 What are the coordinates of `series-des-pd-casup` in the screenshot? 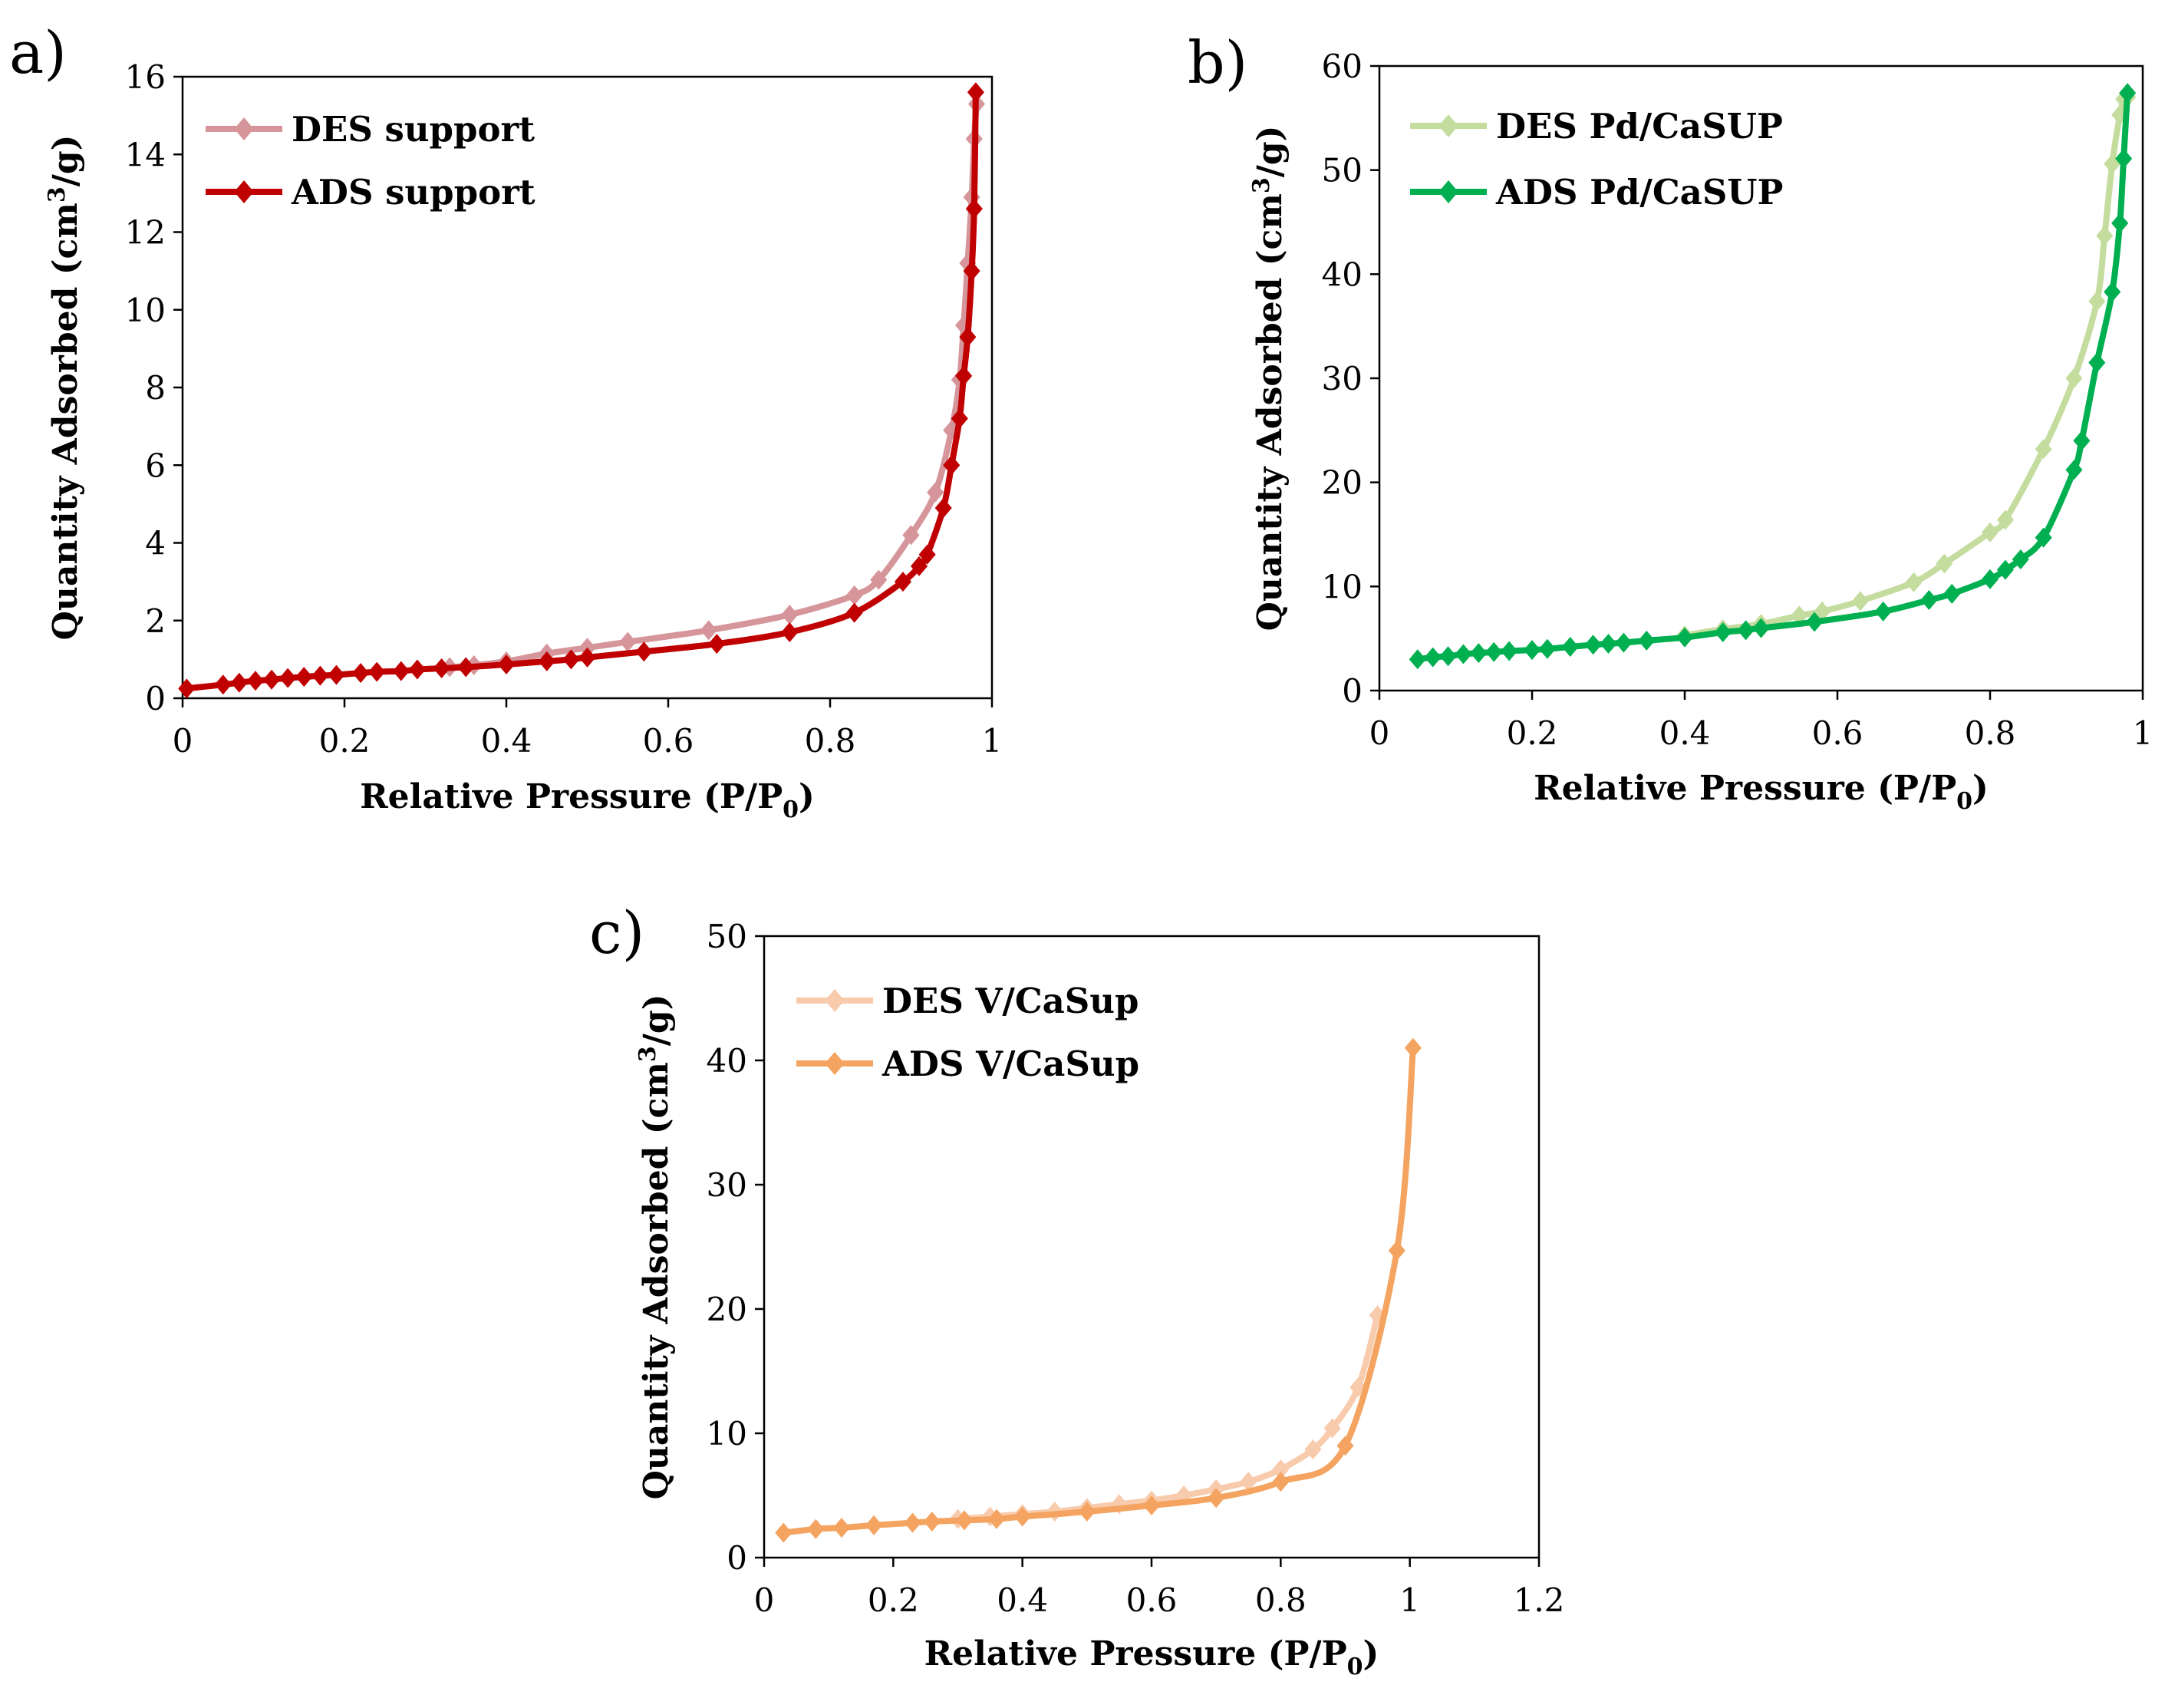 It's located at (1906, 367).